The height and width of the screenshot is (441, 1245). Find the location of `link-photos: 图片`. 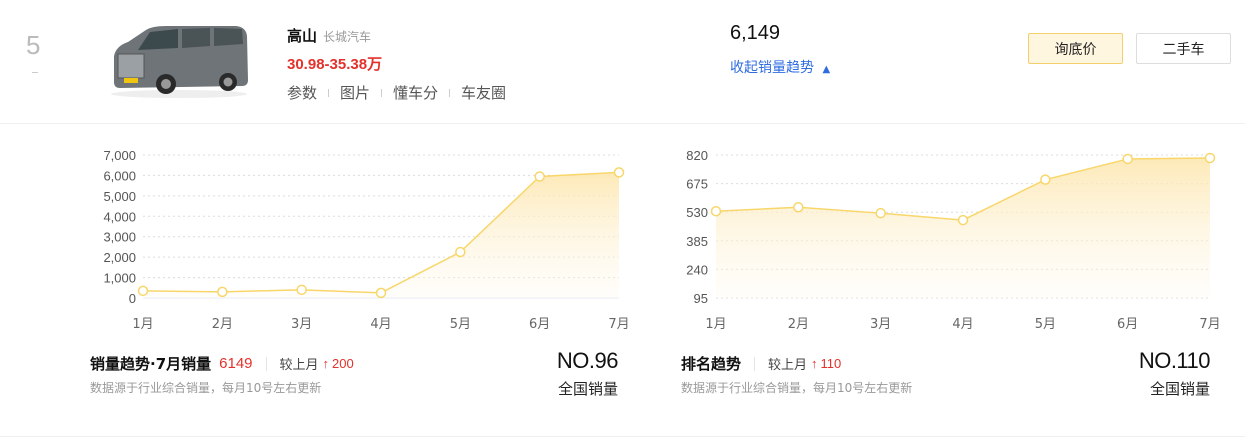

link-photos: 图片 is located at coordinates (355, 93).